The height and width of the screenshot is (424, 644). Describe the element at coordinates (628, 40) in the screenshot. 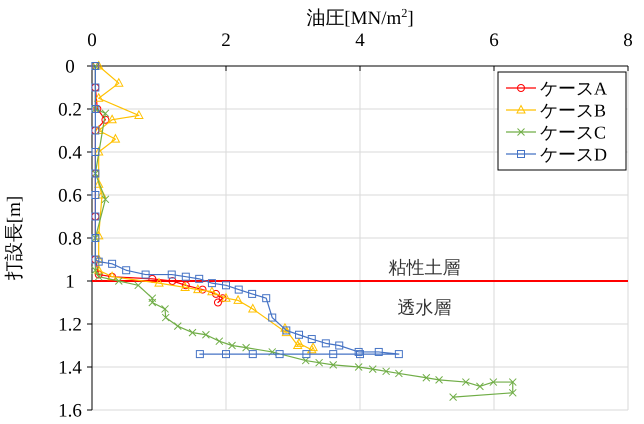

I see `x-tick-label: 8` at that location.